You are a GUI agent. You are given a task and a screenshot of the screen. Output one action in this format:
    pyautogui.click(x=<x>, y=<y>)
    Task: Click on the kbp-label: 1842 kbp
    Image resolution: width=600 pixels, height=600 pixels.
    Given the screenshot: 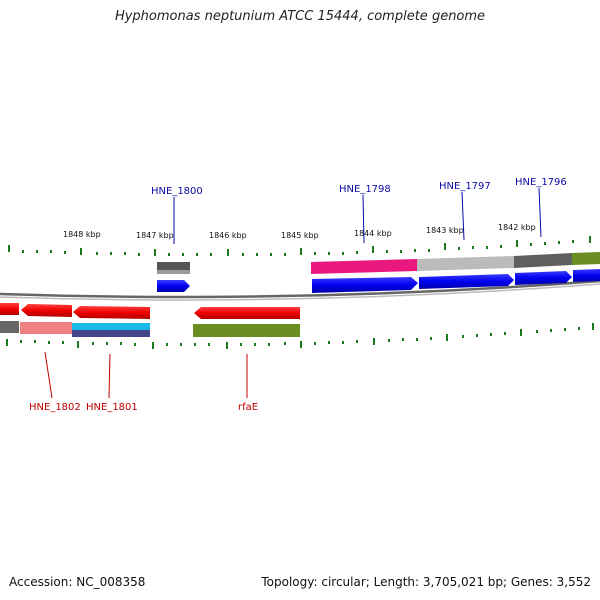 What is the action you would take?
    pyautogui.click(x=517, y=227)
    